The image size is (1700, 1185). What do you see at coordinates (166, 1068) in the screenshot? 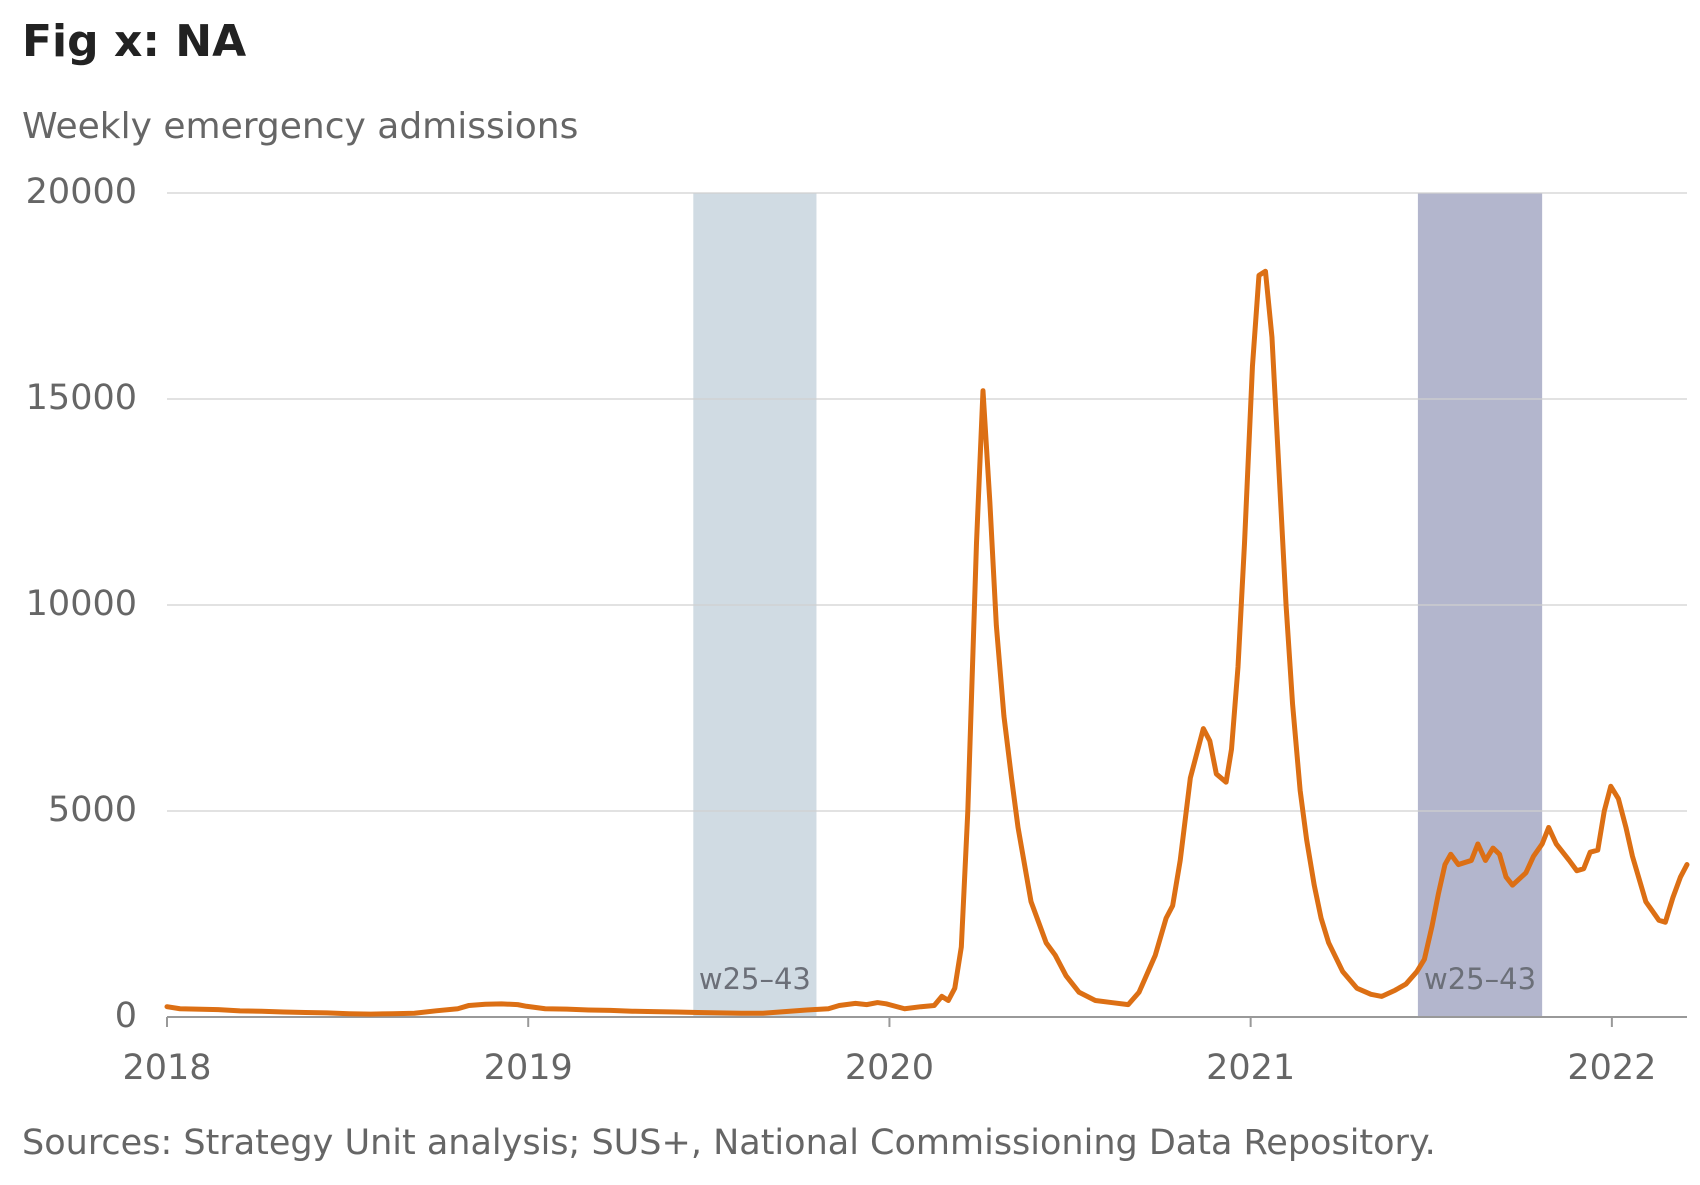
I see `x-tick-label: 2018` at bounding box center [166, 1068].